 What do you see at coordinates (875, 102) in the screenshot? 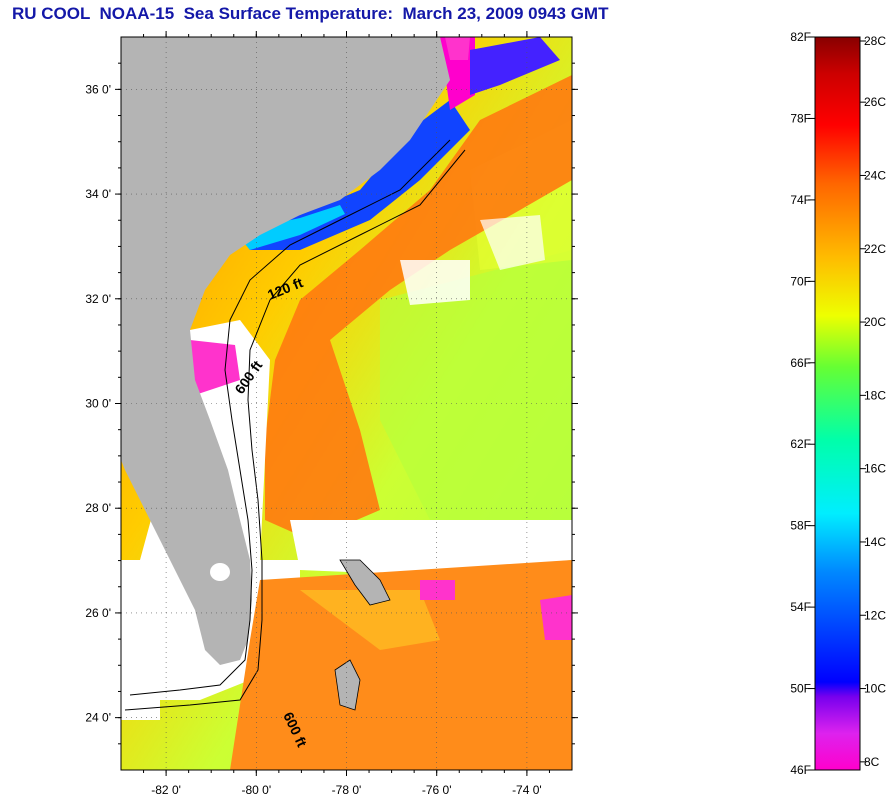
I see `colorbar-c-label: 26C` at bounding box center [875, 102].